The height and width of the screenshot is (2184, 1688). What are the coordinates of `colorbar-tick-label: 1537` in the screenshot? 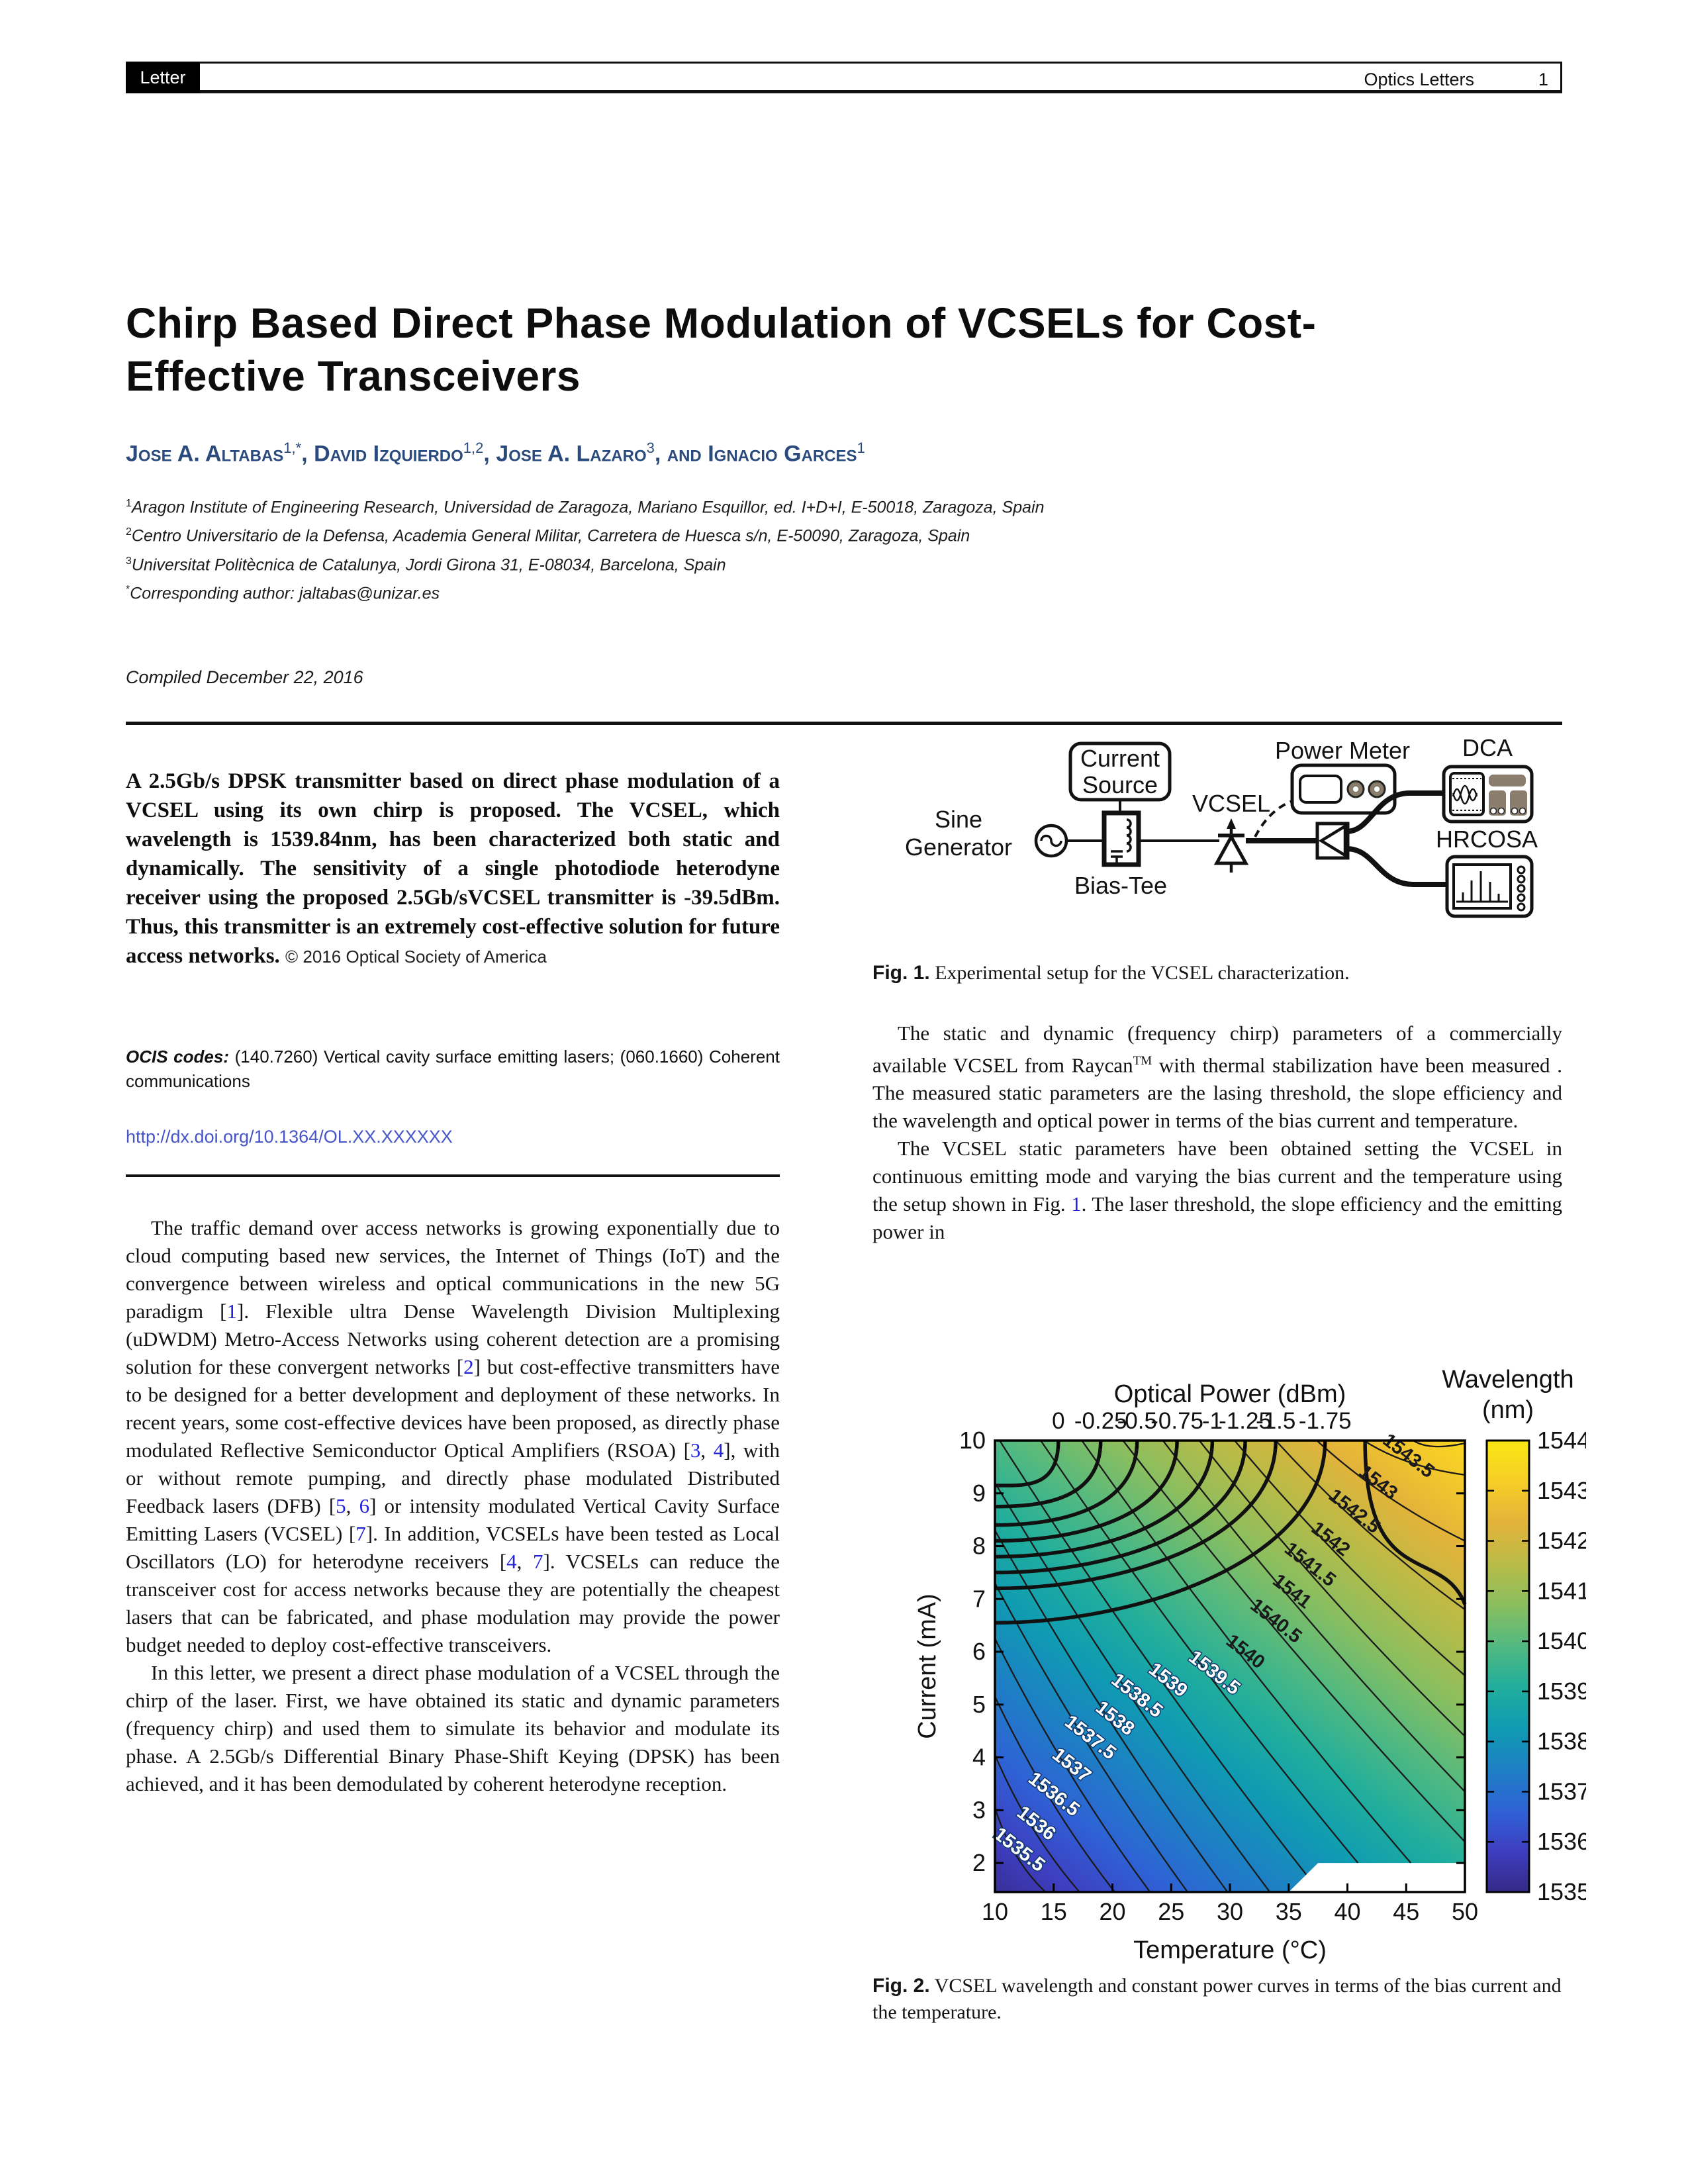 It's located at (1561, 1791).